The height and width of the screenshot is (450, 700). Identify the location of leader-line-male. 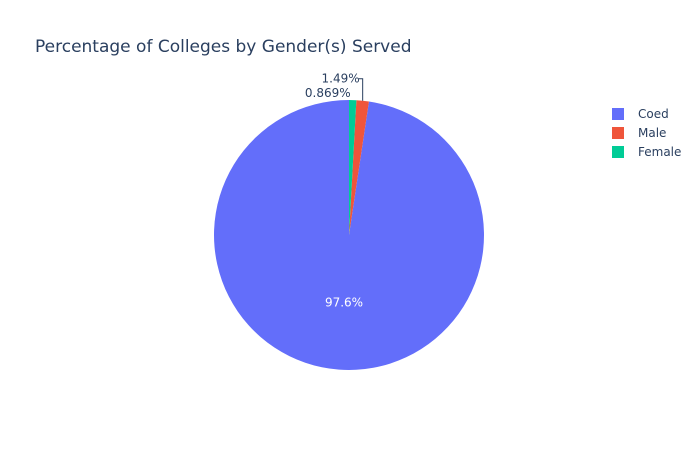
(361, 89).